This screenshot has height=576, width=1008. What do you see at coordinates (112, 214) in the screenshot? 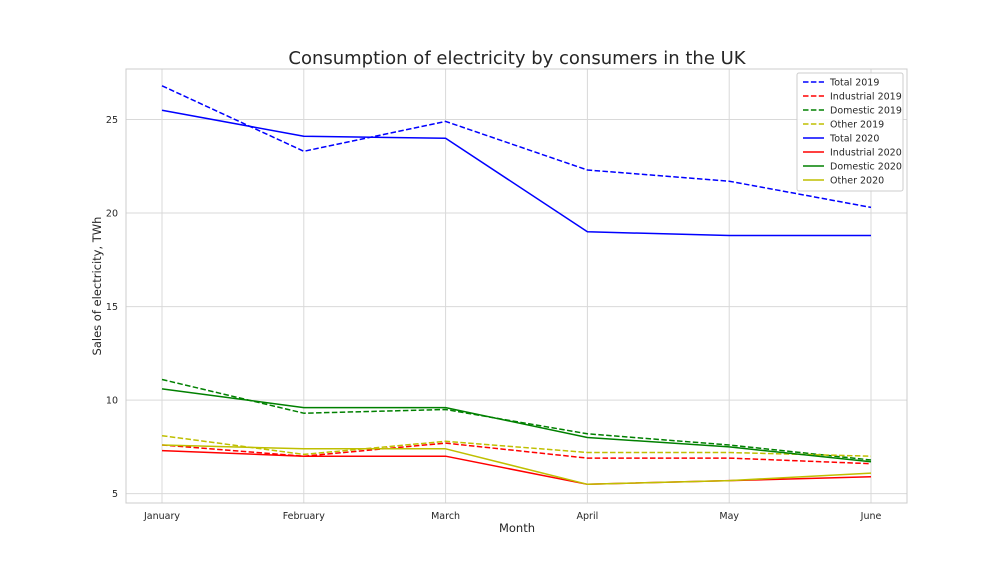
I see `y-tick-label: 20` at bounding box center [112, 214].